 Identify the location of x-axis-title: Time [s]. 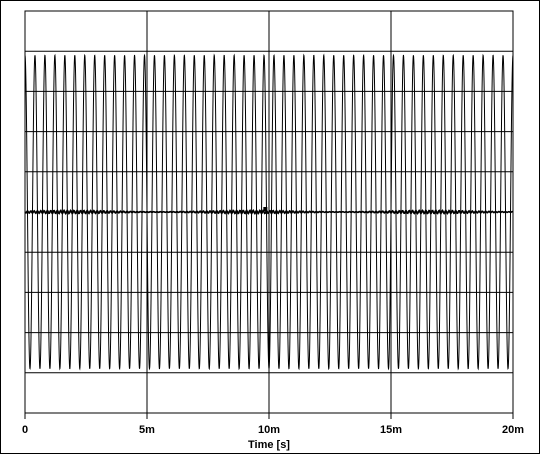
(269, 445).